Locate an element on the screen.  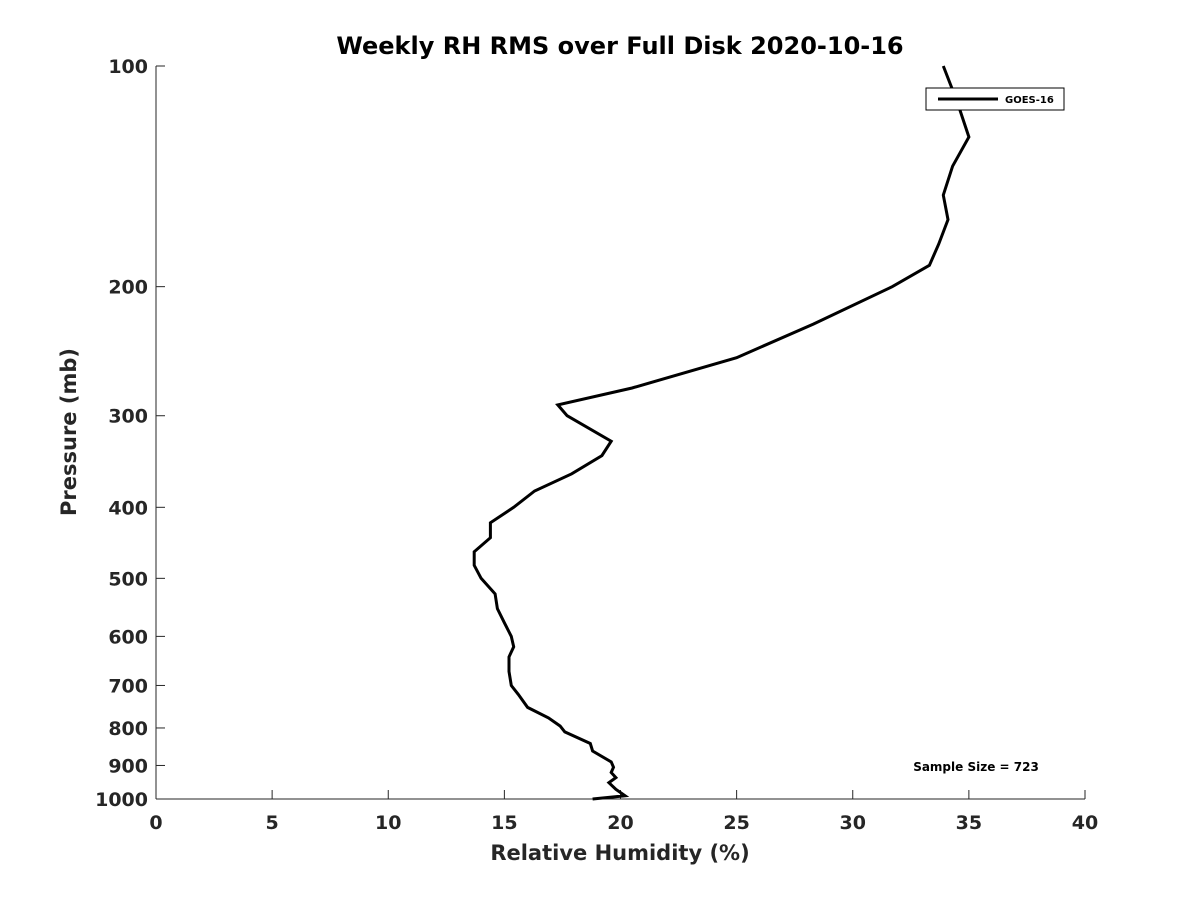
x-tick-label: 25 is located at coordinates (736, 823).